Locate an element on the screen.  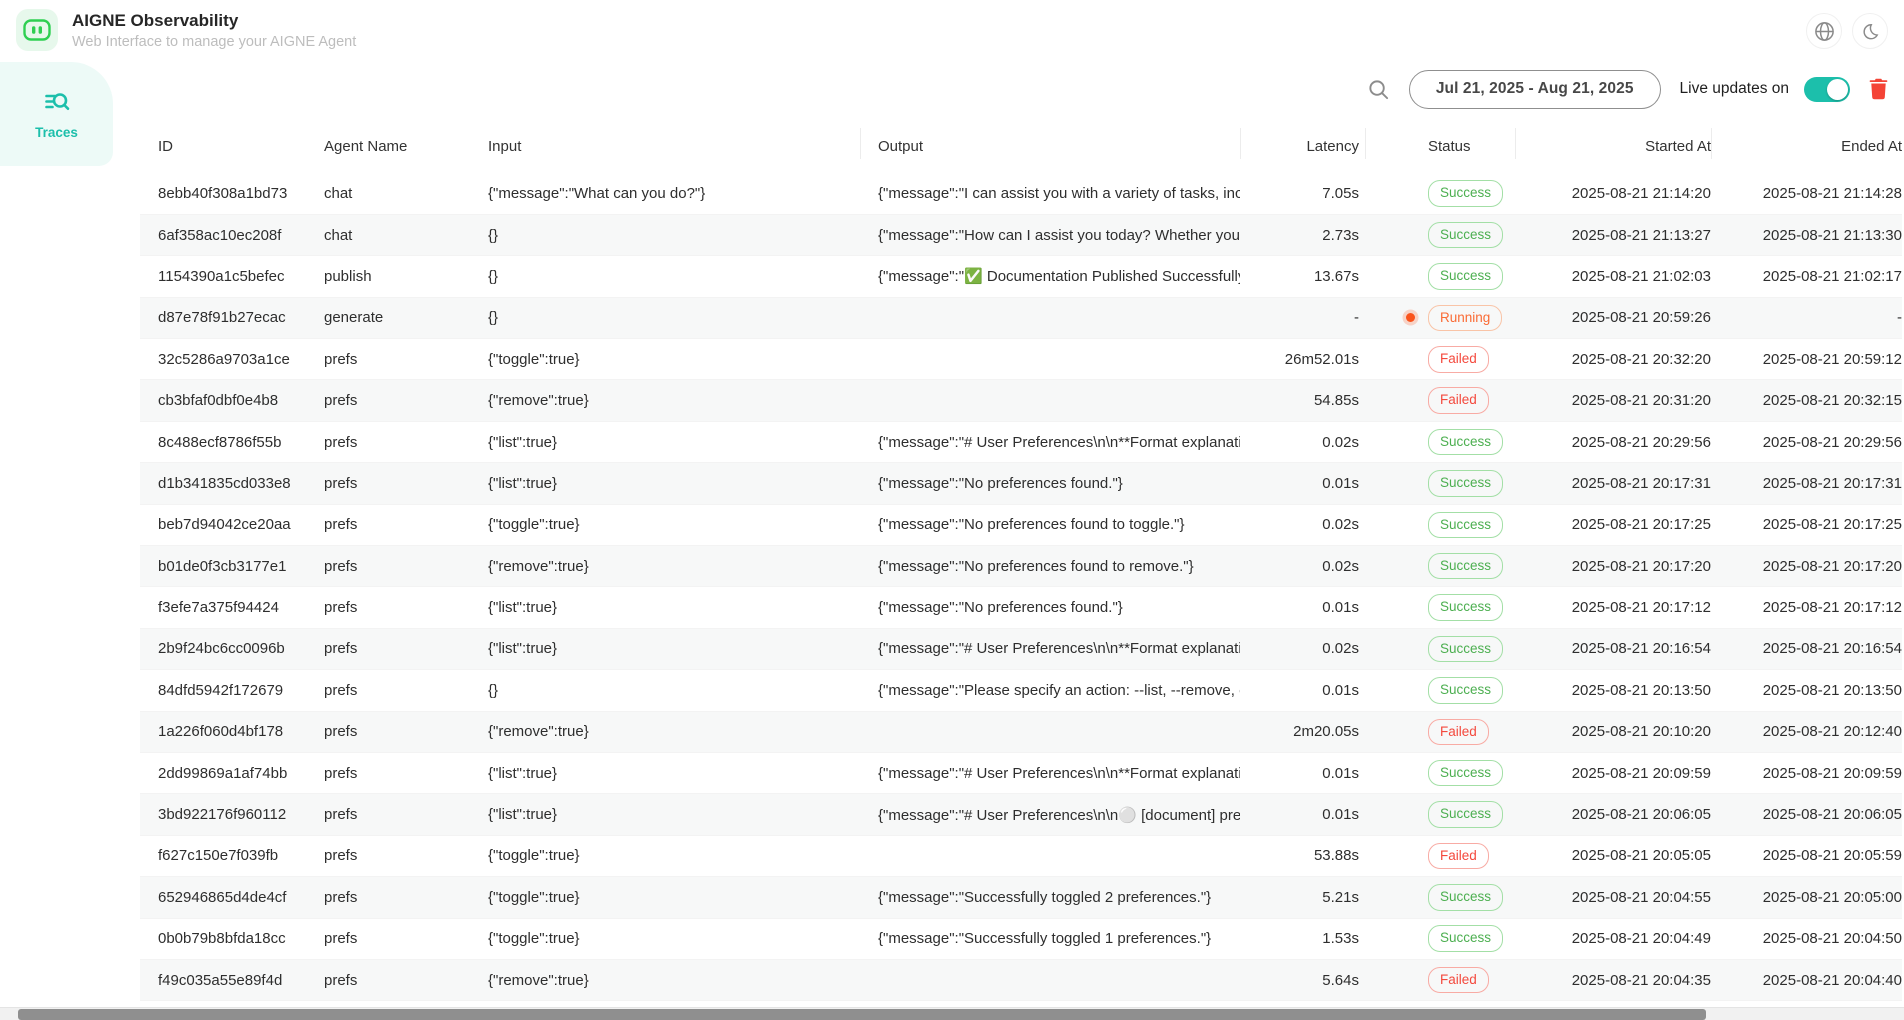
column-header: ID is located at coordinates (165, 146).